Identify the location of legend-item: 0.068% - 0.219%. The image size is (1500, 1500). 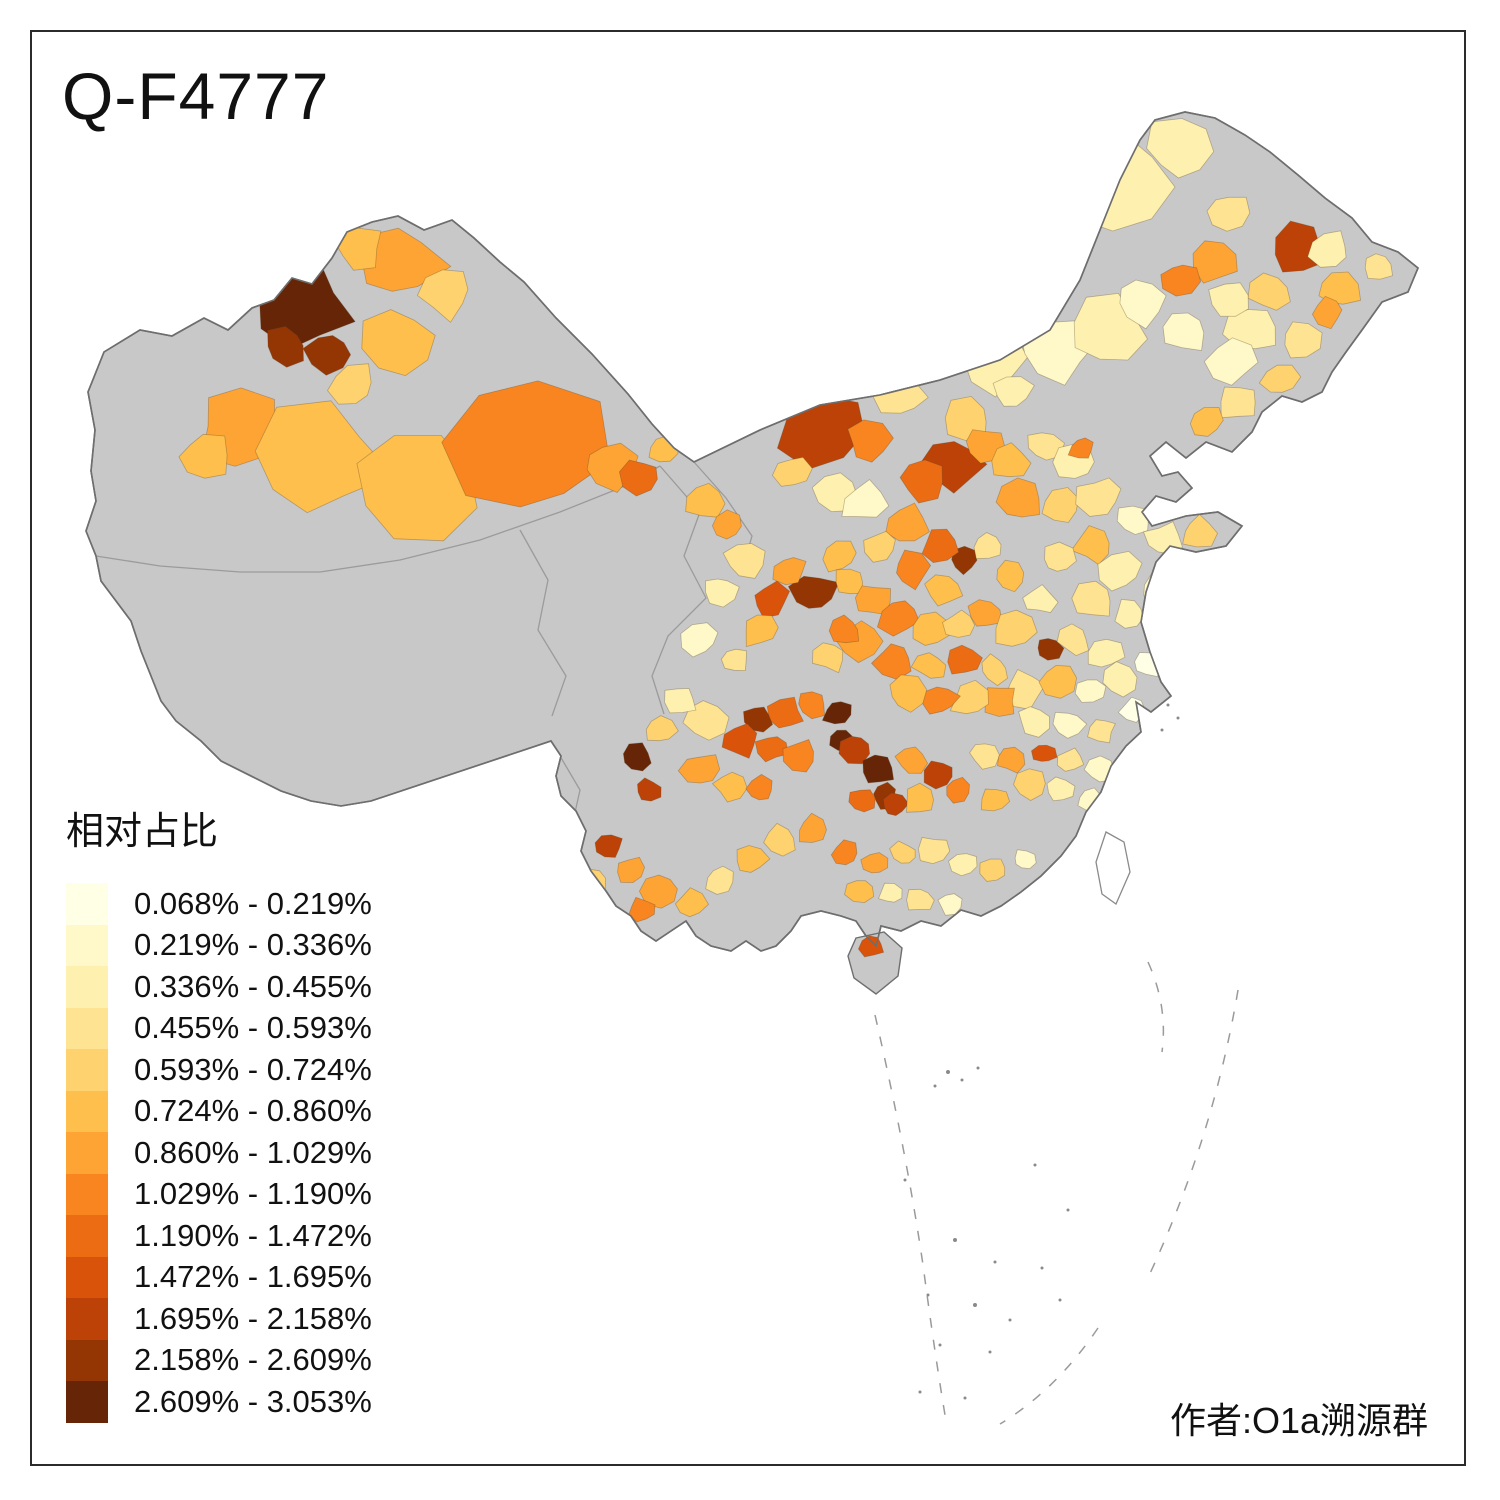
(219, 904).